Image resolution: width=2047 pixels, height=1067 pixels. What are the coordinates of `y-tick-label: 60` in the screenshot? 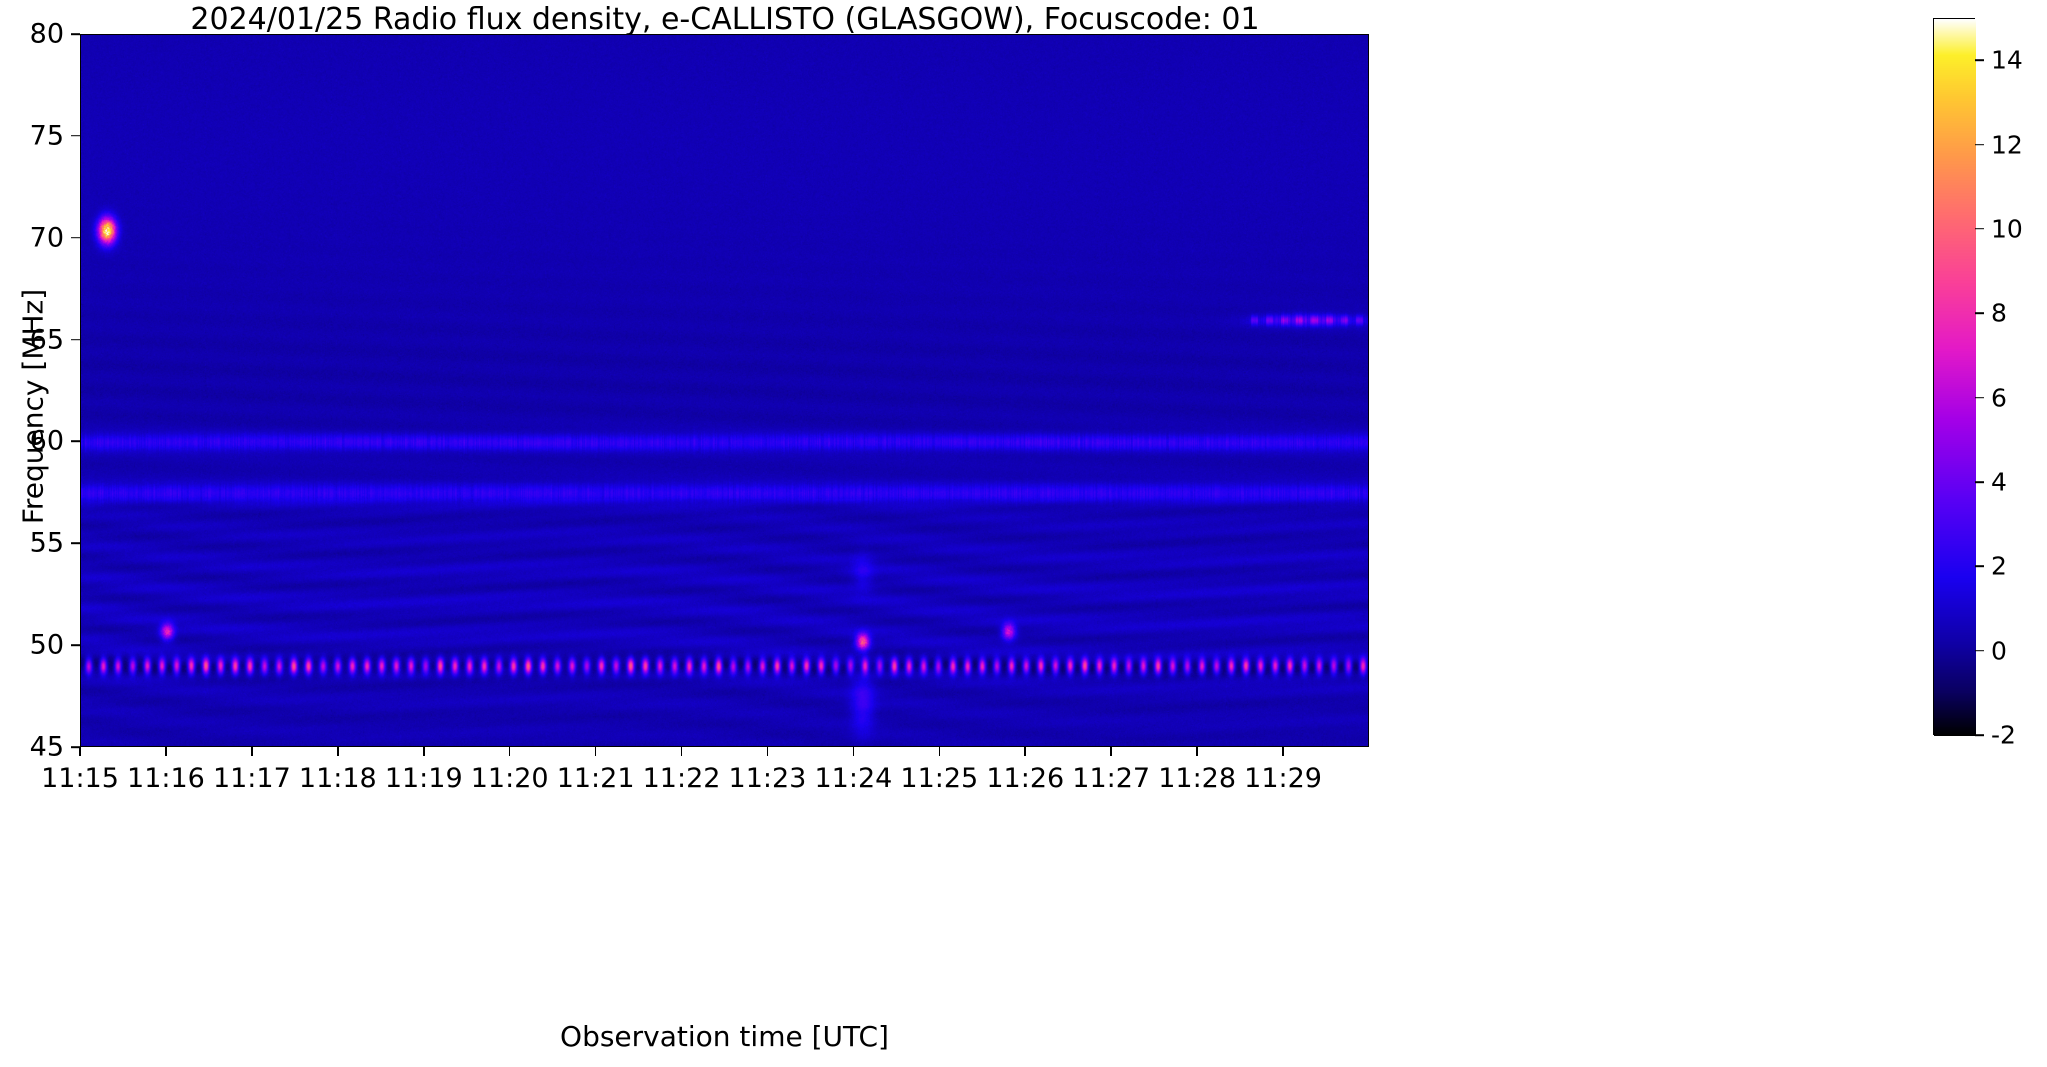 It's located at (46, 441).